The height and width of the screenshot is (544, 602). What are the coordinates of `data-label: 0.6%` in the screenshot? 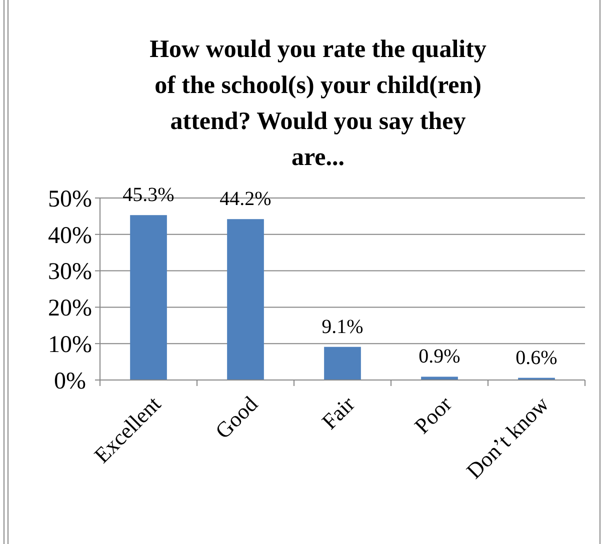 It's located at (537, 357).